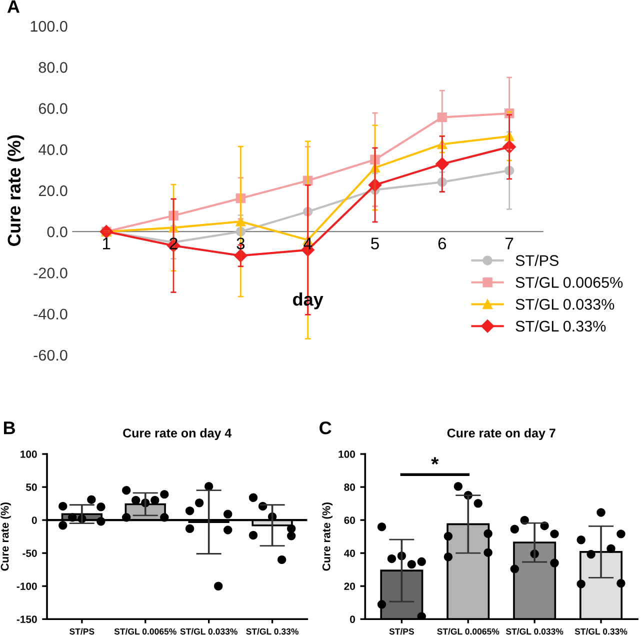 The width and height of the screenshot is (644, 635). I want to click on y-tick-label: 0.0, so click(57, 232).